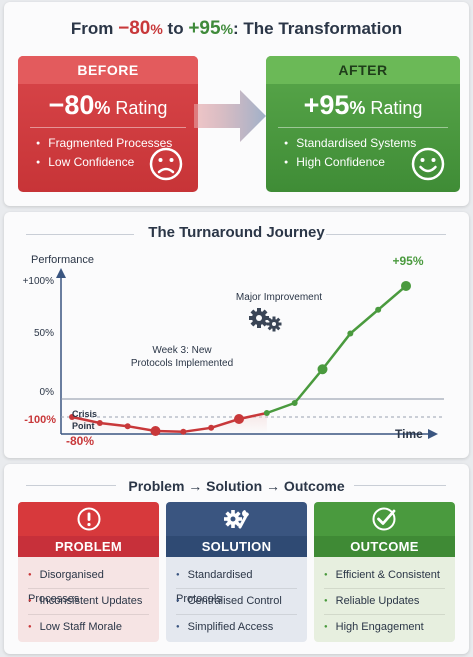  What do you see at coordinates (236, 584) in the screenshot?
I see `list-item: Standardised Protocols` at bounding box center [236, 584].